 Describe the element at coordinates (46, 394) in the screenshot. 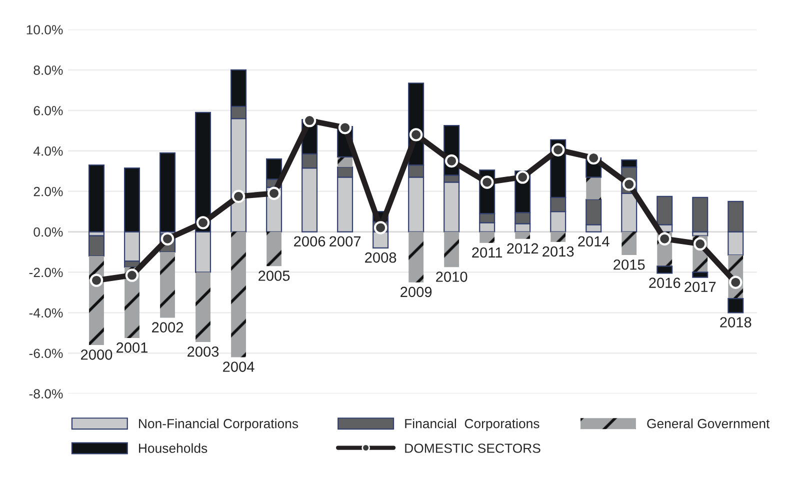

I see `y-tick-label: -8.0%` at that location.